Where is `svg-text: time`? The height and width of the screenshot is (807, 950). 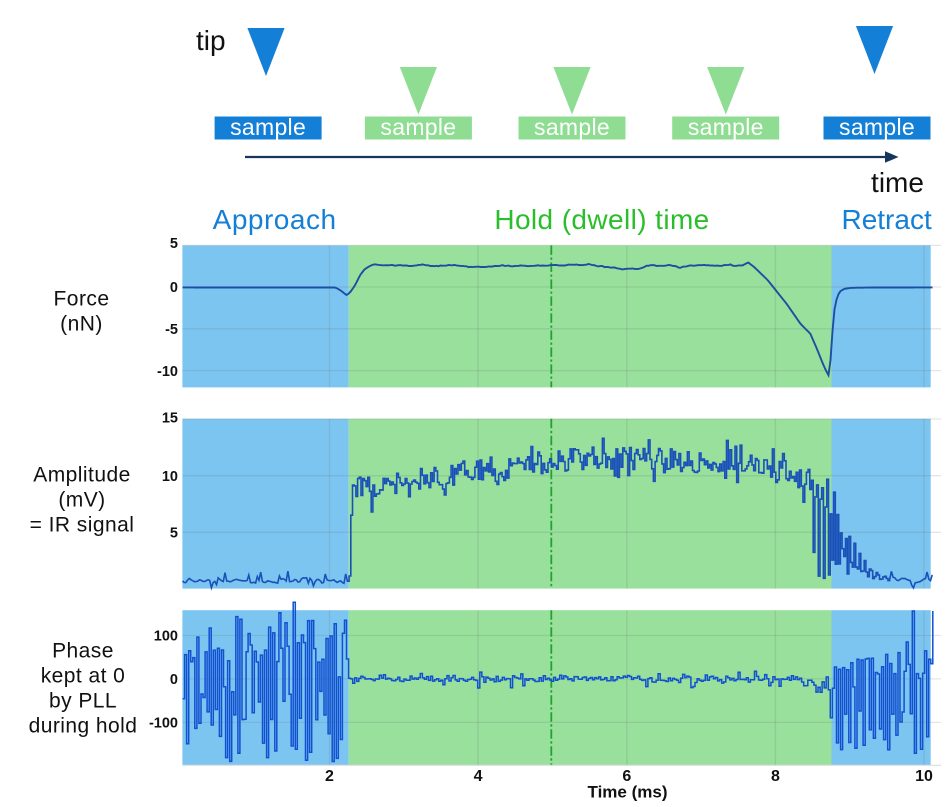
svg-text: time is located at coordinates (897, 182).